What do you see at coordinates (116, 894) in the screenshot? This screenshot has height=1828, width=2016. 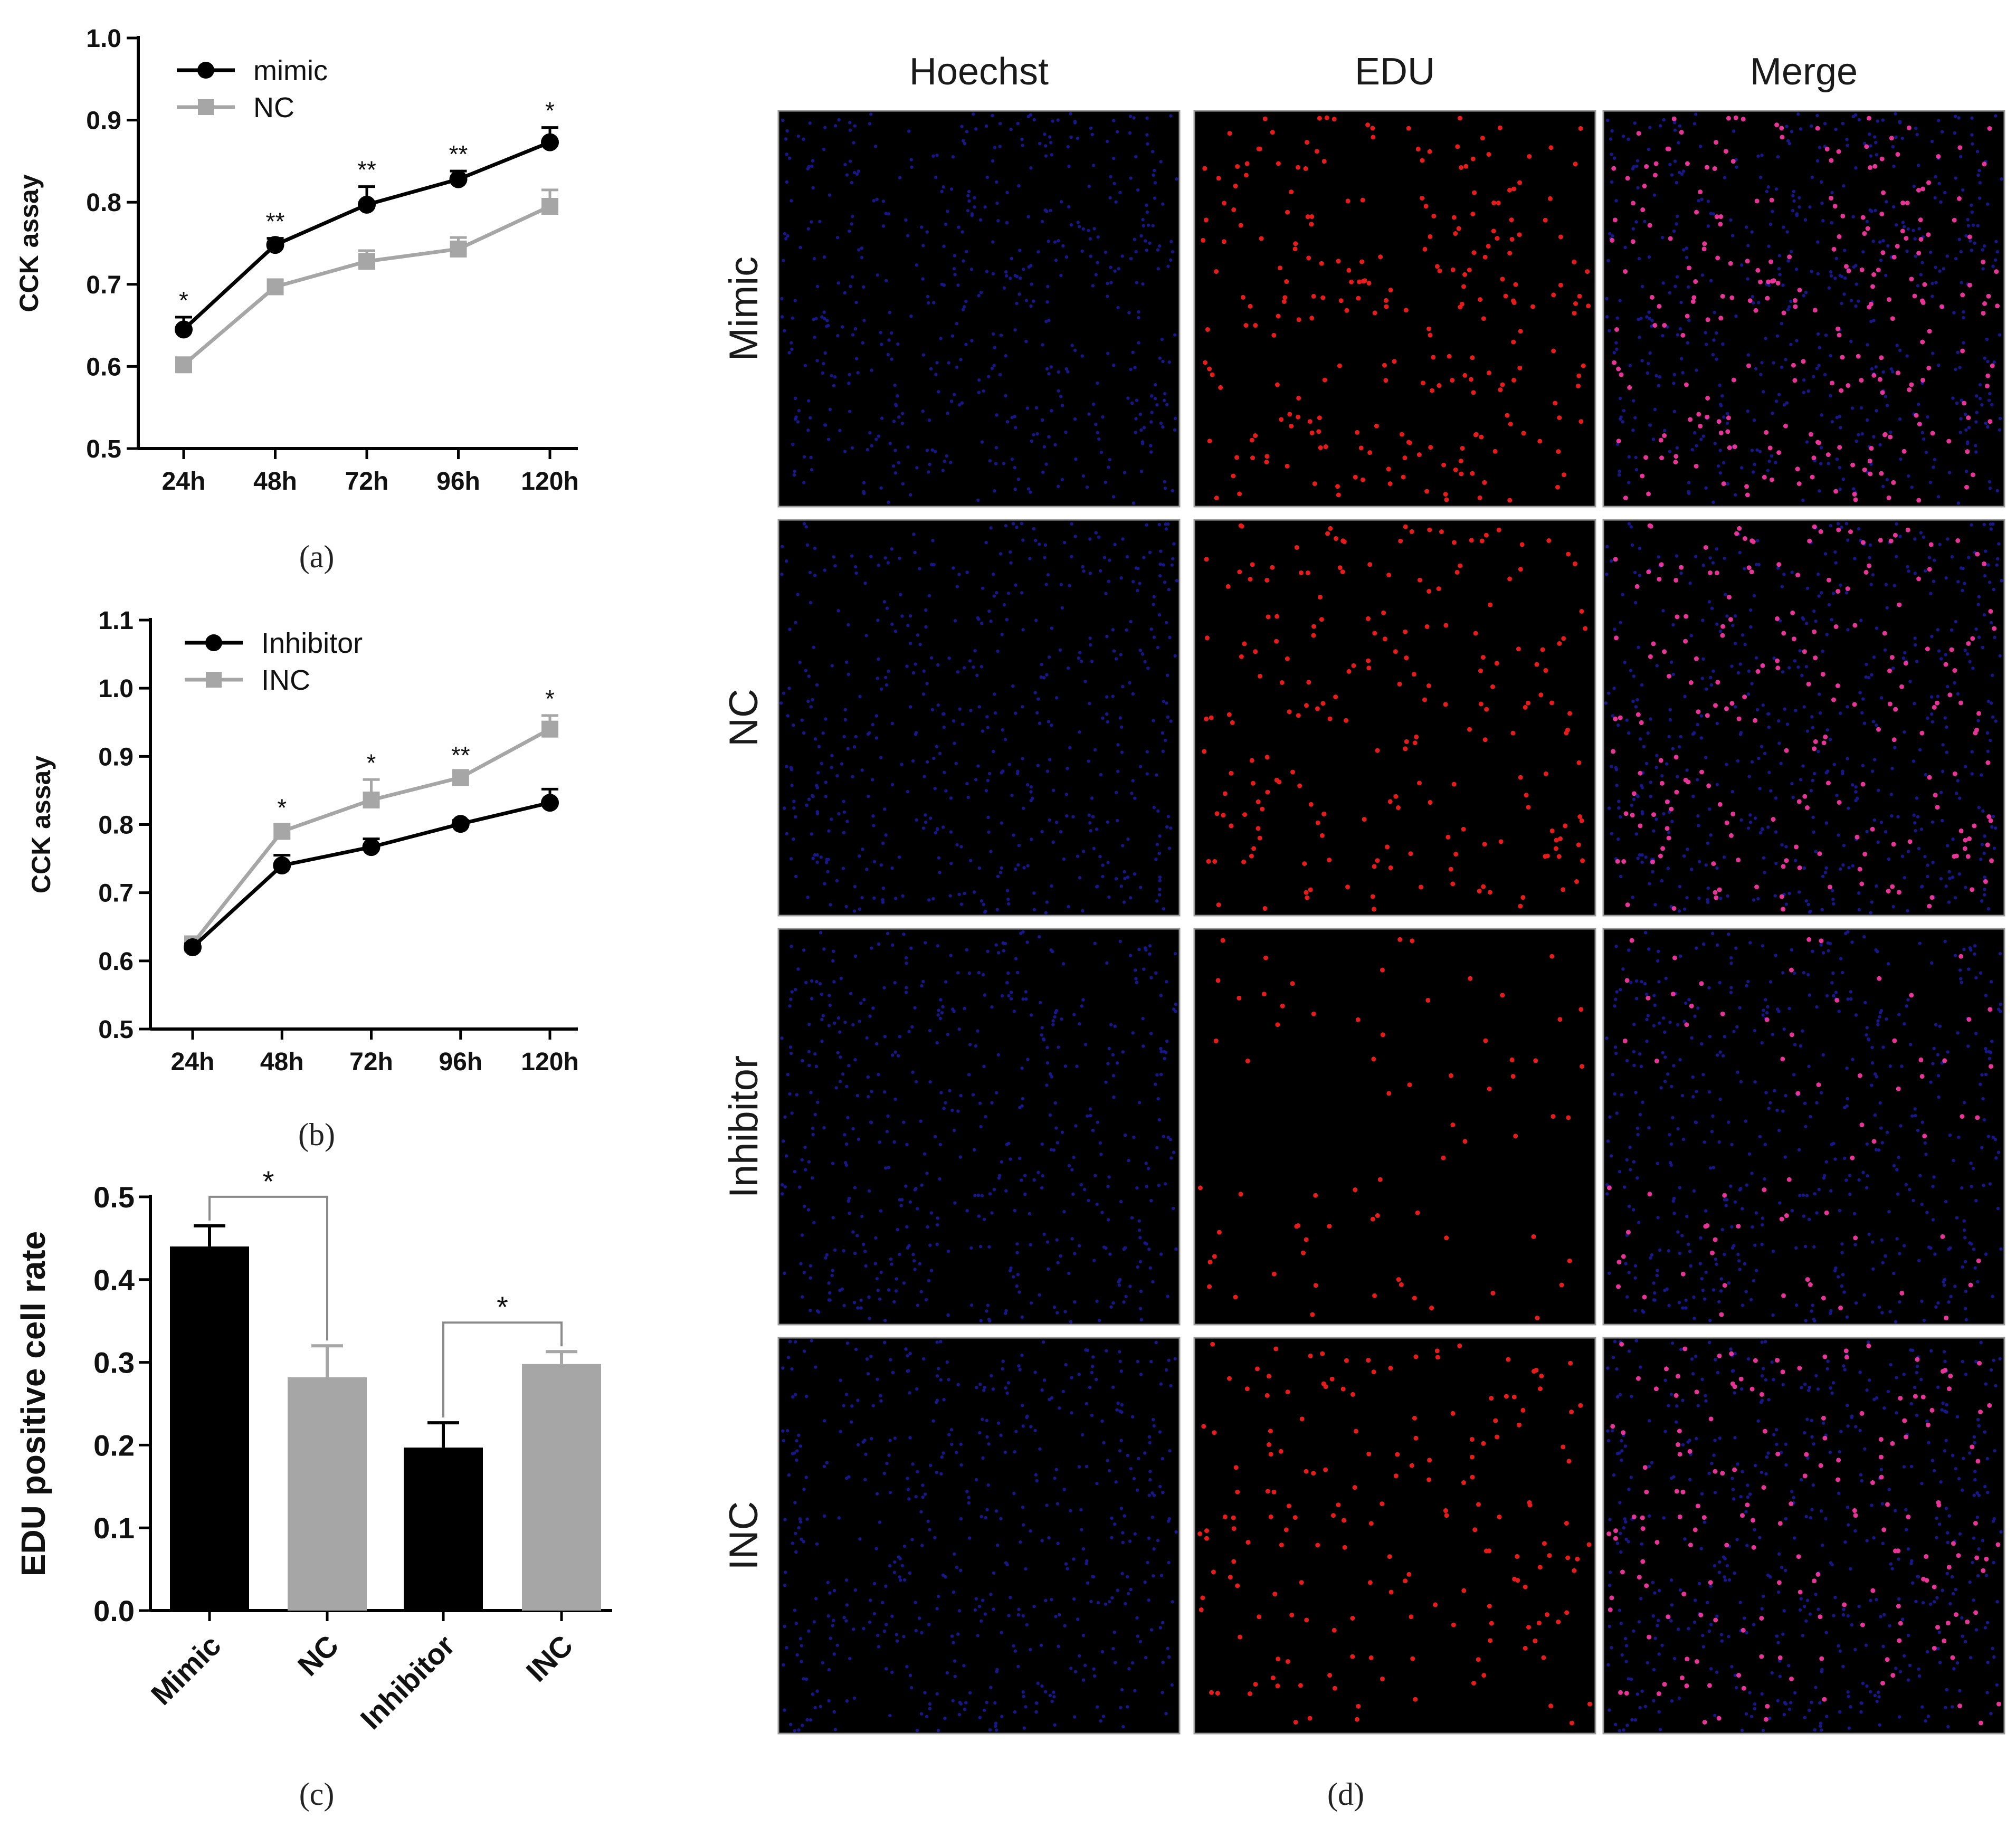 I see `y-tick-label: 0.7` at bounding box center [116, 894].